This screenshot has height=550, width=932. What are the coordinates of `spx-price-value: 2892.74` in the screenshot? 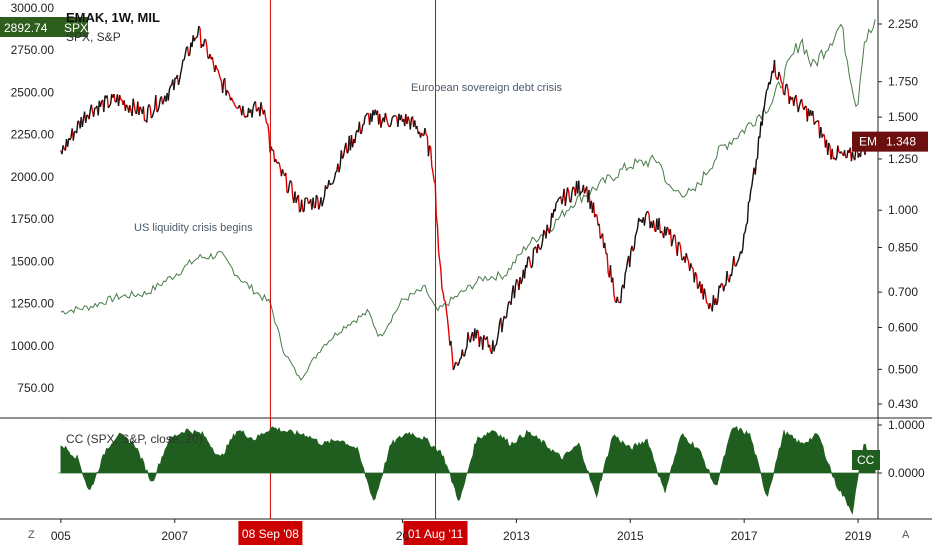 It's located at (26, 28).